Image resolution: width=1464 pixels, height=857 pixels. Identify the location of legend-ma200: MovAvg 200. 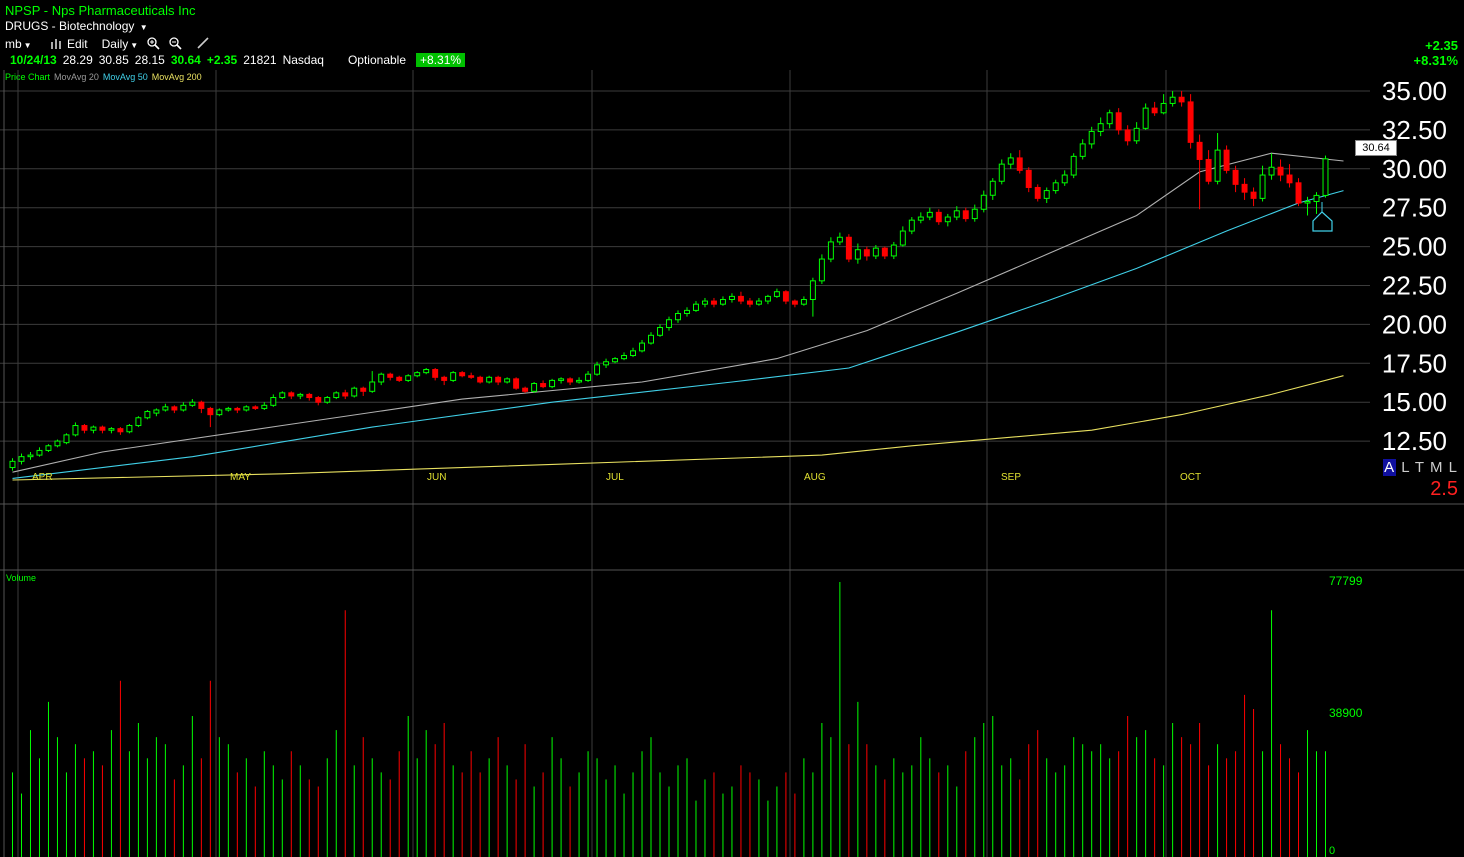
(176, 77).